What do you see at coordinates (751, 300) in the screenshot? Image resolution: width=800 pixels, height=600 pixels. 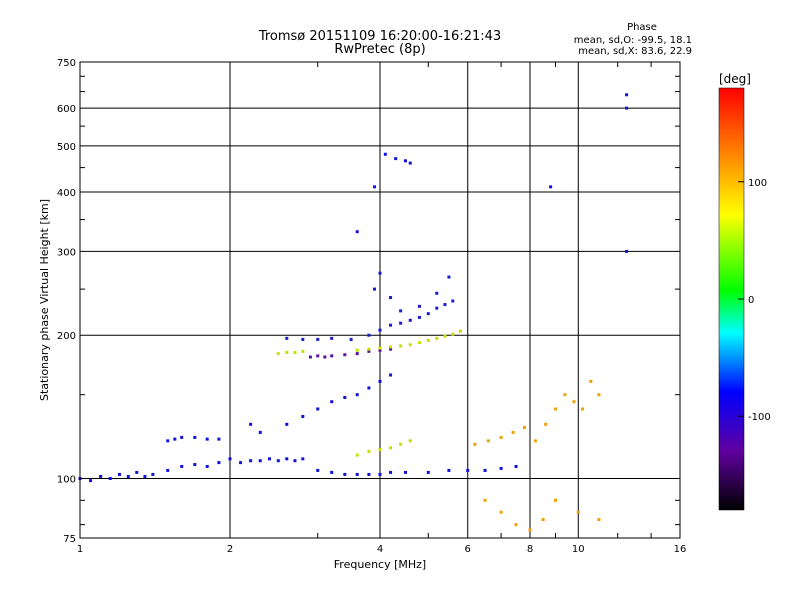 I see `colorbar-tick-label: 0` at bounding box center [751, 300].